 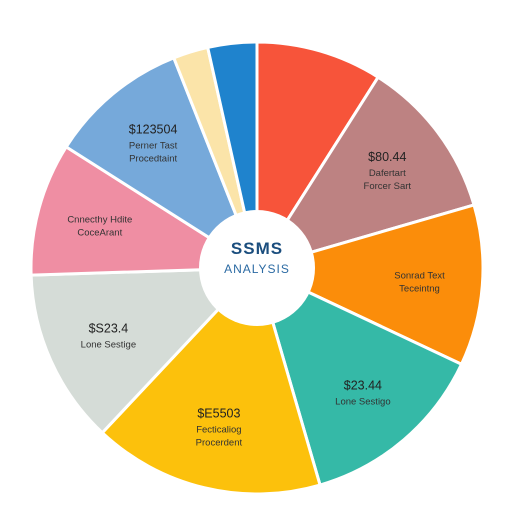 I want to click on slice-label-2: $80.44 Dafertart Forcer Sart, so click(x=388, y=171).